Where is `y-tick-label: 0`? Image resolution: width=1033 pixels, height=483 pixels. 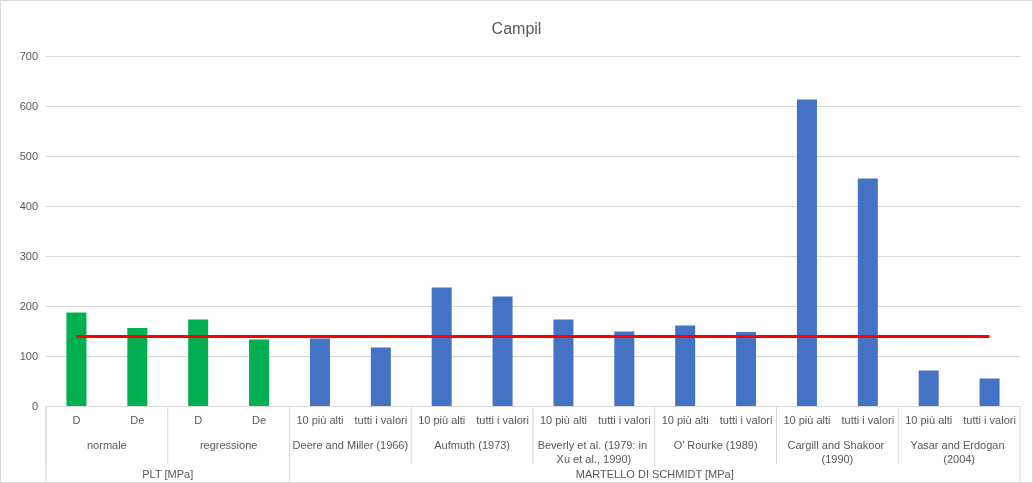
y-tick-label: 0 is located at coordinates (34, 406).